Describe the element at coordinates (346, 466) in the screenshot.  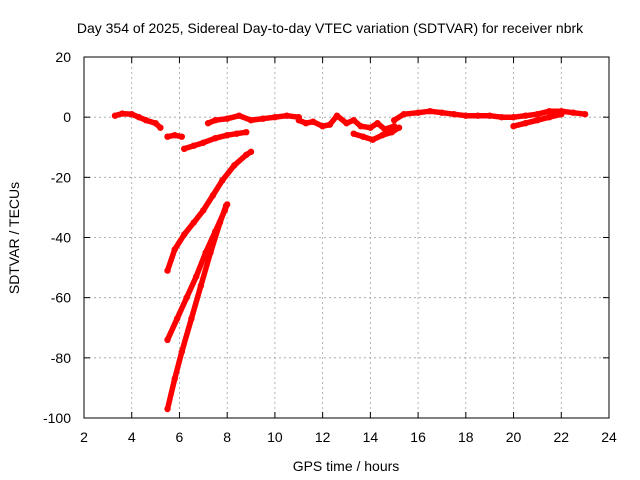
I see `x-axis-label: GPS time / hours` at that location.